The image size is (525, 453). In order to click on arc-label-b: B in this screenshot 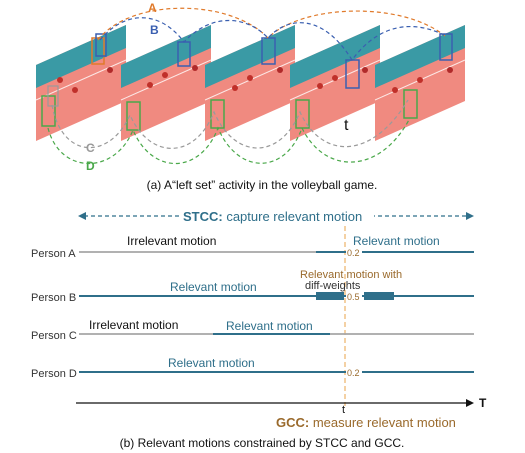, I will do `click(154, 30)`.